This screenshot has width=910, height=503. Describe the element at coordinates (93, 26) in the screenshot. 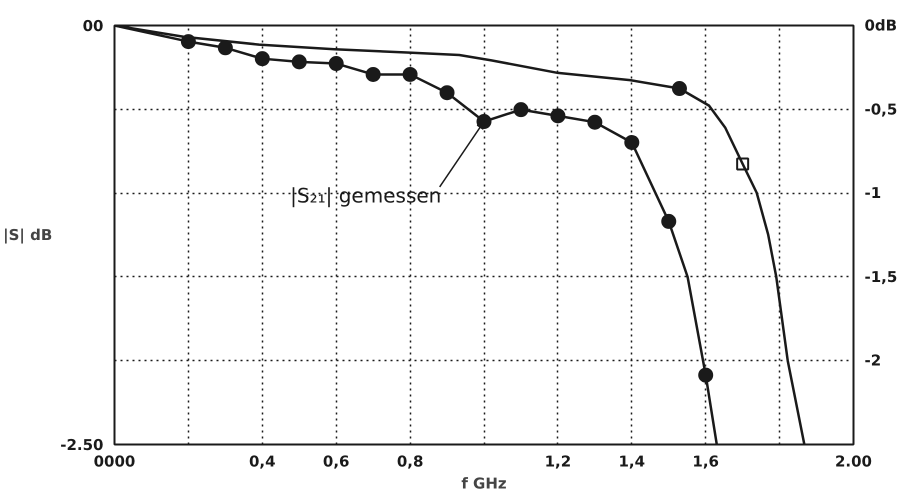

I see `y-tick-label: 00` at that location.